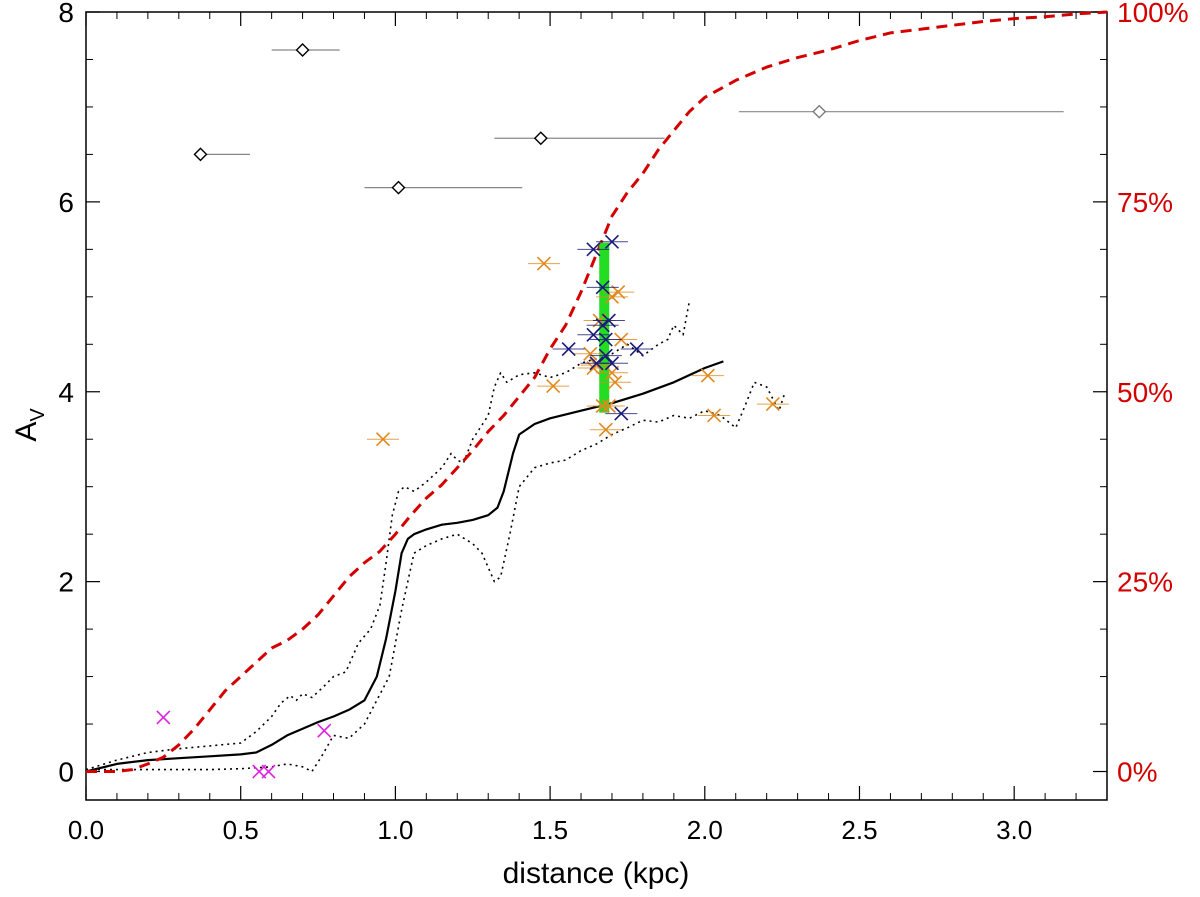 The image size is (1200, 897). Describe the element at coordinates (705, 830) in the screenshot. I see `x-tick-label: 2.0` at that location.